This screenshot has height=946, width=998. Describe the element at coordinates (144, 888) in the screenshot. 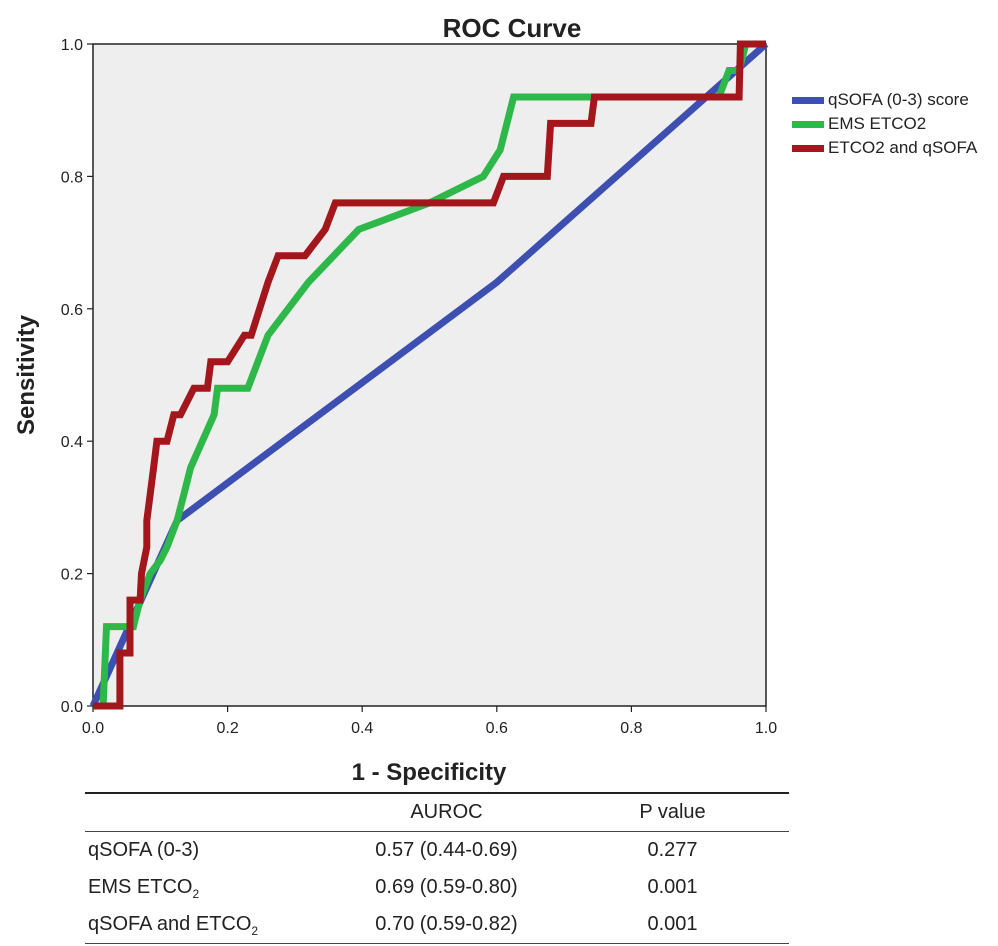

I see `row-label: EMS ETCO2` at that location.